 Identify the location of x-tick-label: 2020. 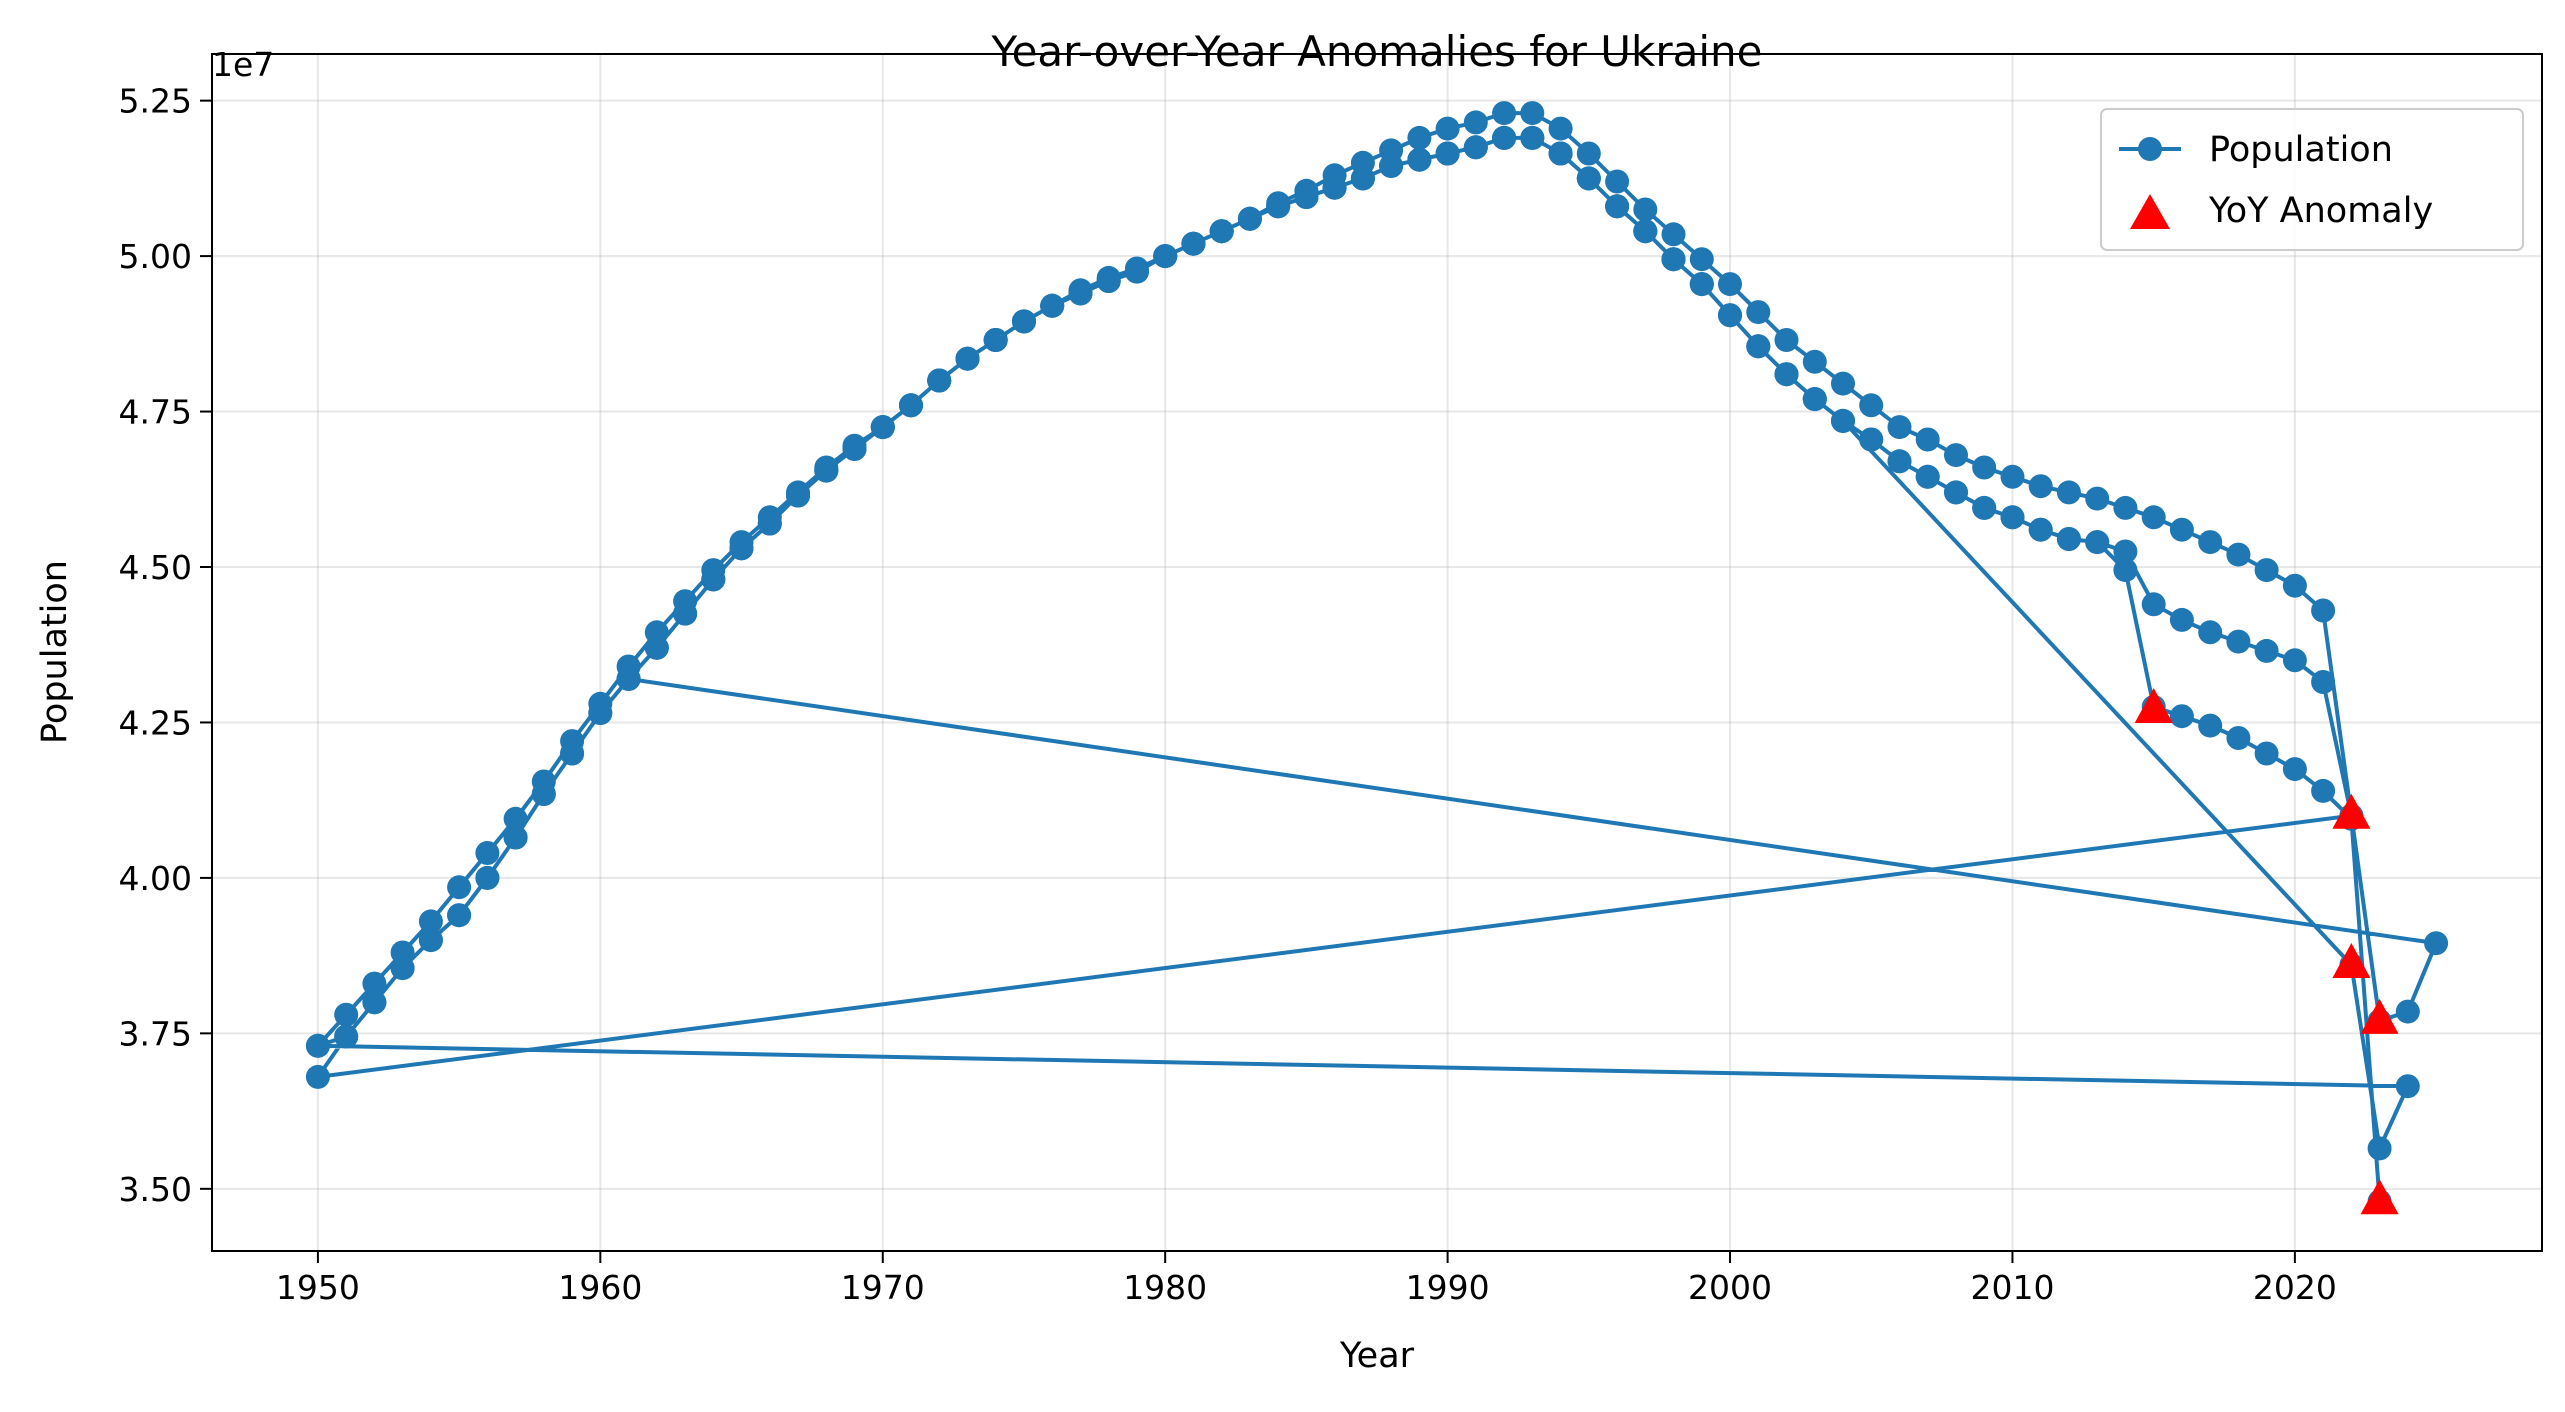
(2295, 1287).